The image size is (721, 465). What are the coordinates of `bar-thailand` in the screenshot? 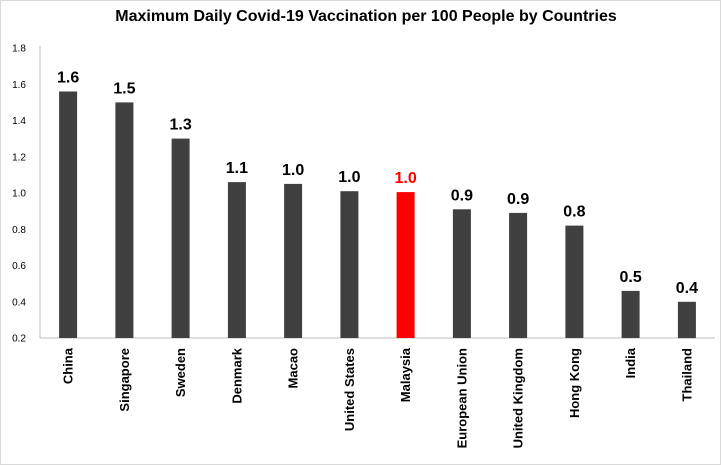 It's located at (686, 320).